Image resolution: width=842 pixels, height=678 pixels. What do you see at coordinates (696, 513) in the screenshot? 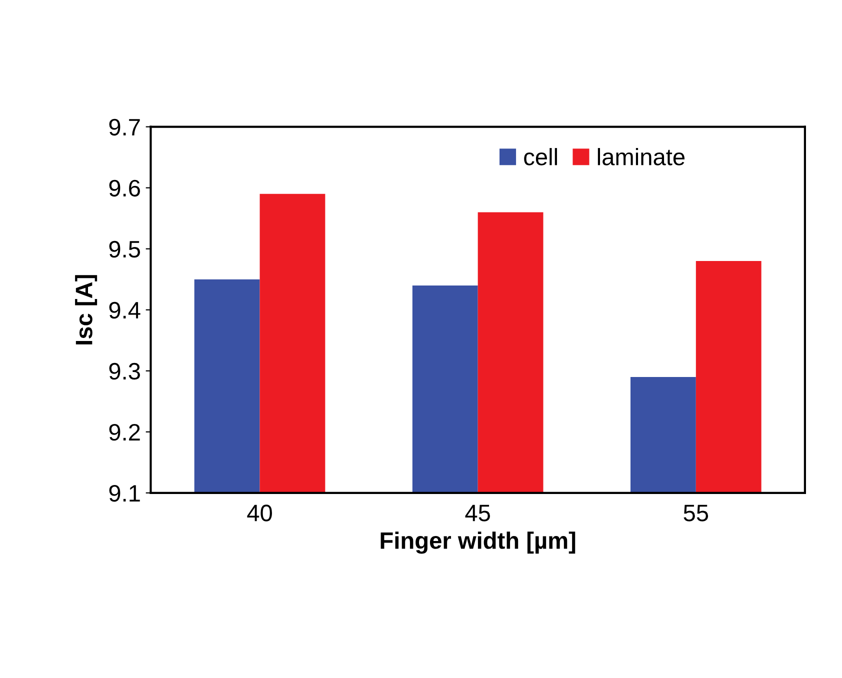
I see `x-tick-label: 55` at bounding box center [696, 513].